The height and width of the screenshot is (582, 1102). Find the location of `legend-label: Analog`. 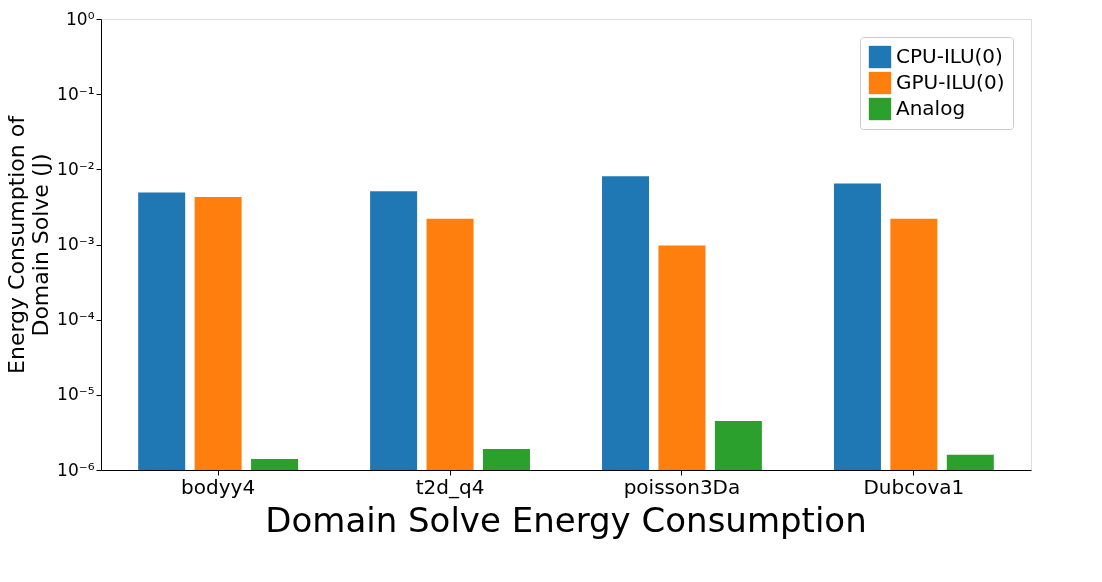

legend-label: Analog is located at coordinates (931, 108).